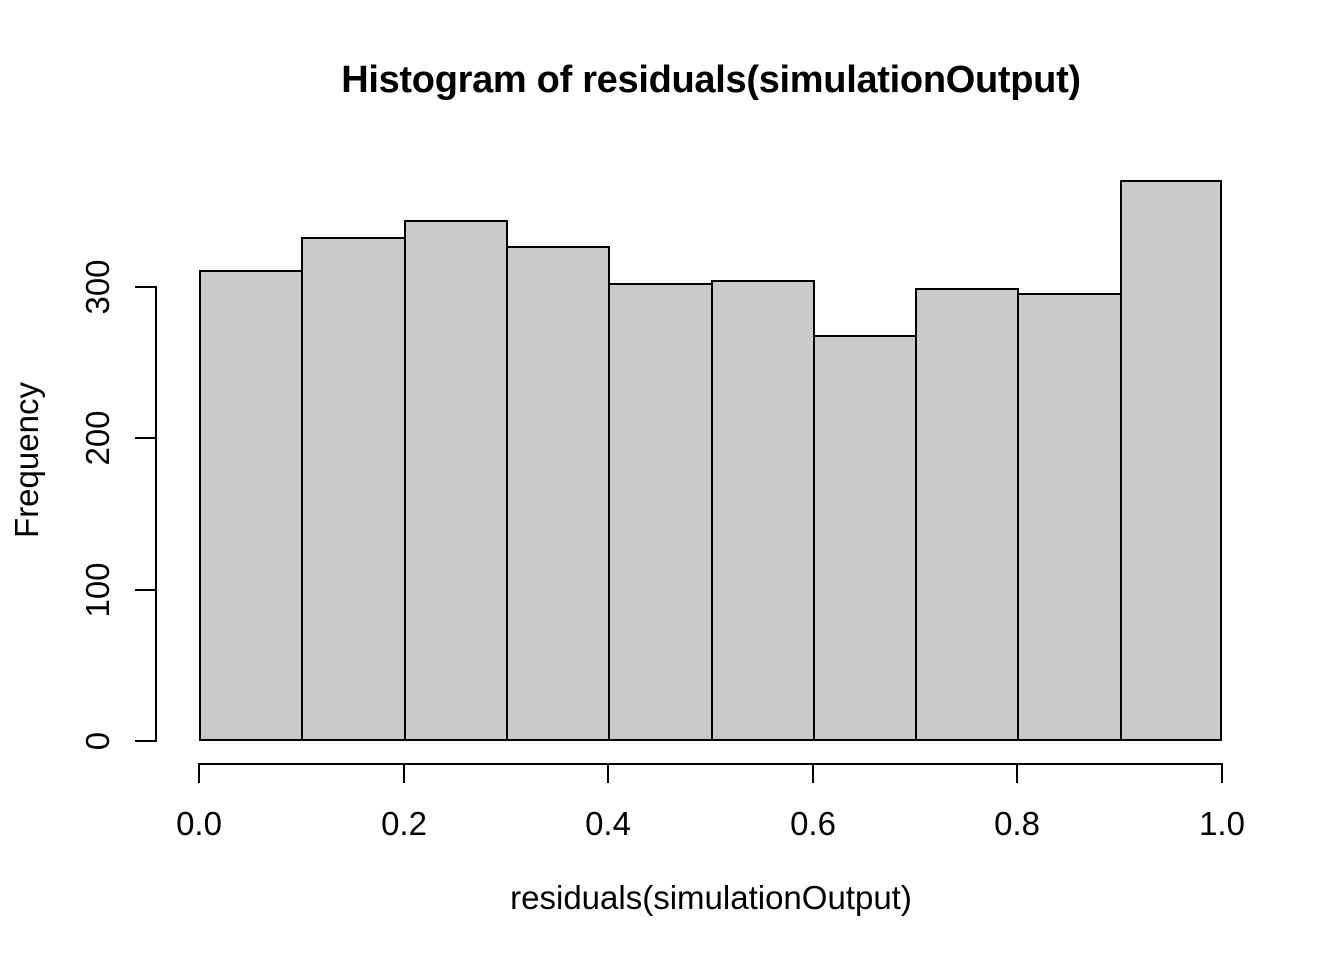 This screenshot has width=1344, height=960. I want to click on y-tick-label: 200, so click(97, 438).